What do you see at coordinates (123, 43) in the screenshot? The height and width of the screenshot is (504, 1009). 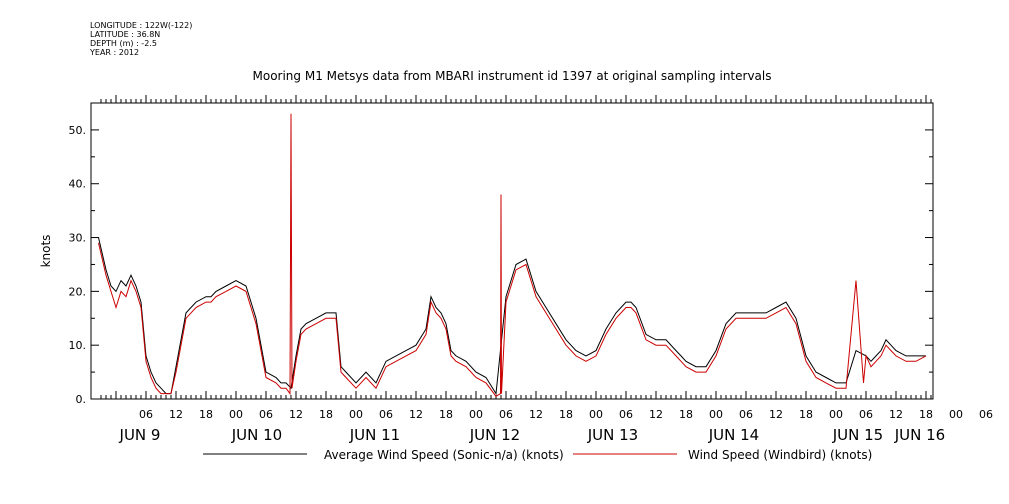 I see `depth-label: DEPTH (m) : -2.5` at bounding box center [123, 43].